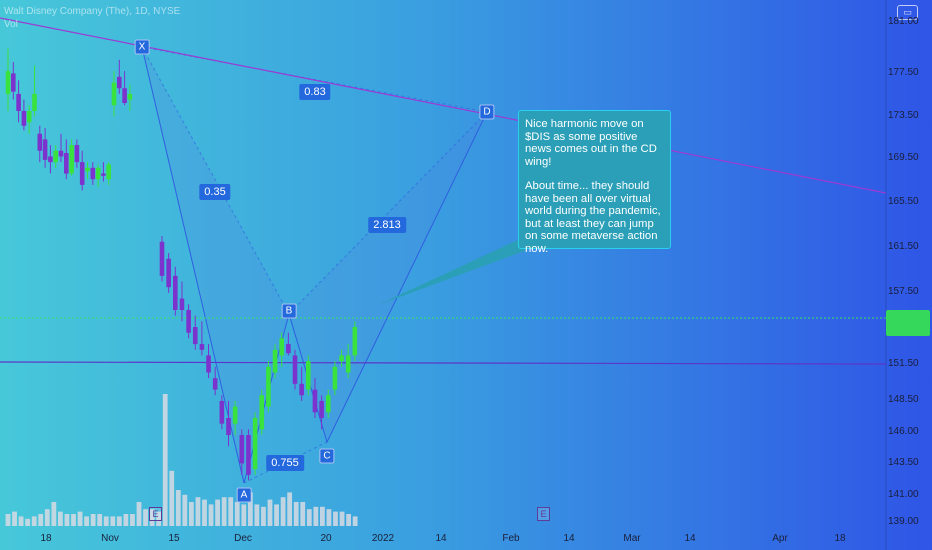 This screenshot has width=932, height=550. I want to click on volume-label: Vol, so click(11, 24).